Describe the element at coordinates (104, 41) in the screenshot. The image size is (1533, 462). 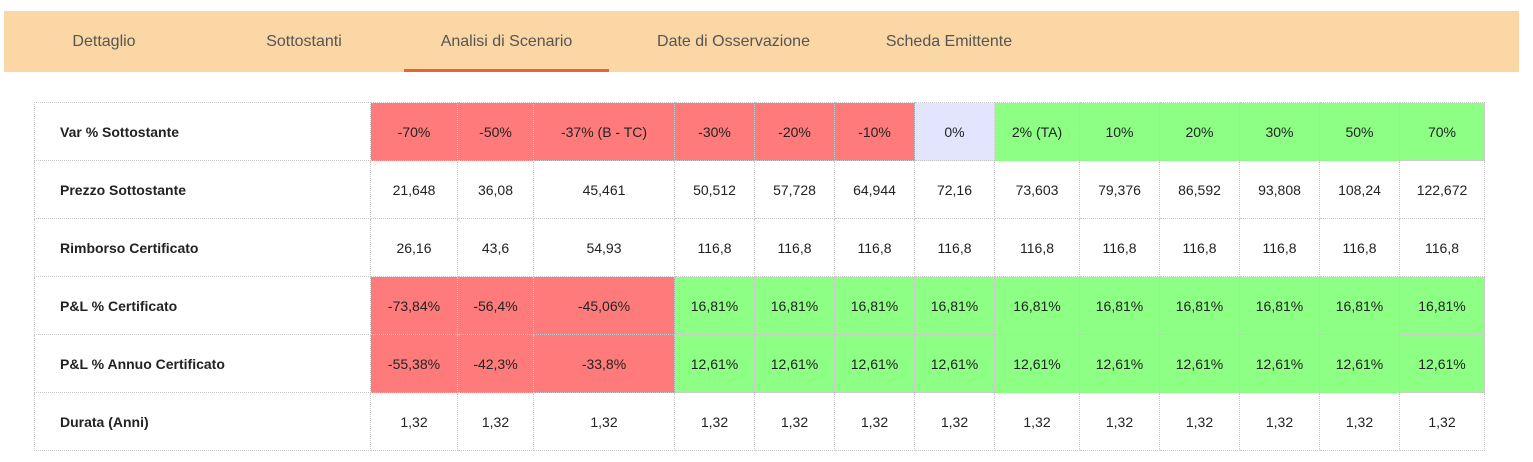
I see `tab-dettaglio: Dettaglio` at that location.